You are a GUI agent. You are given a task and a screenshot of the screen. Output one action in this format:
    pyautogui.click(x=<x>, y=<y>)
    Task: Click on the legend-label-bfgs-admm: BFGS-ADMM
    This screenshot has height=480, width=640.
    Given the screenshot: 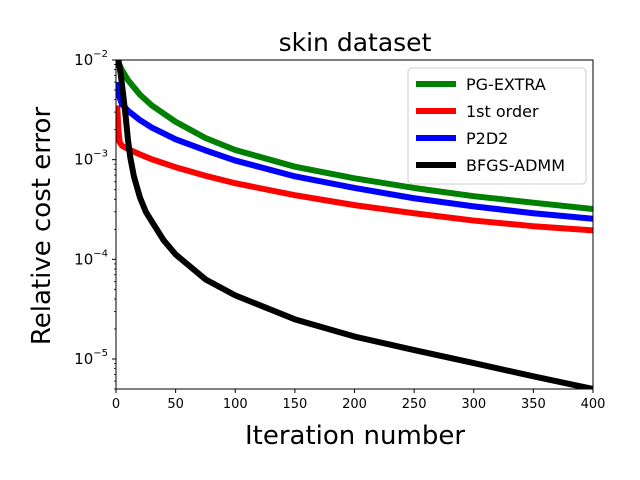 What is the action you would take?
    pyautogui.click(x=515, y=165)
    